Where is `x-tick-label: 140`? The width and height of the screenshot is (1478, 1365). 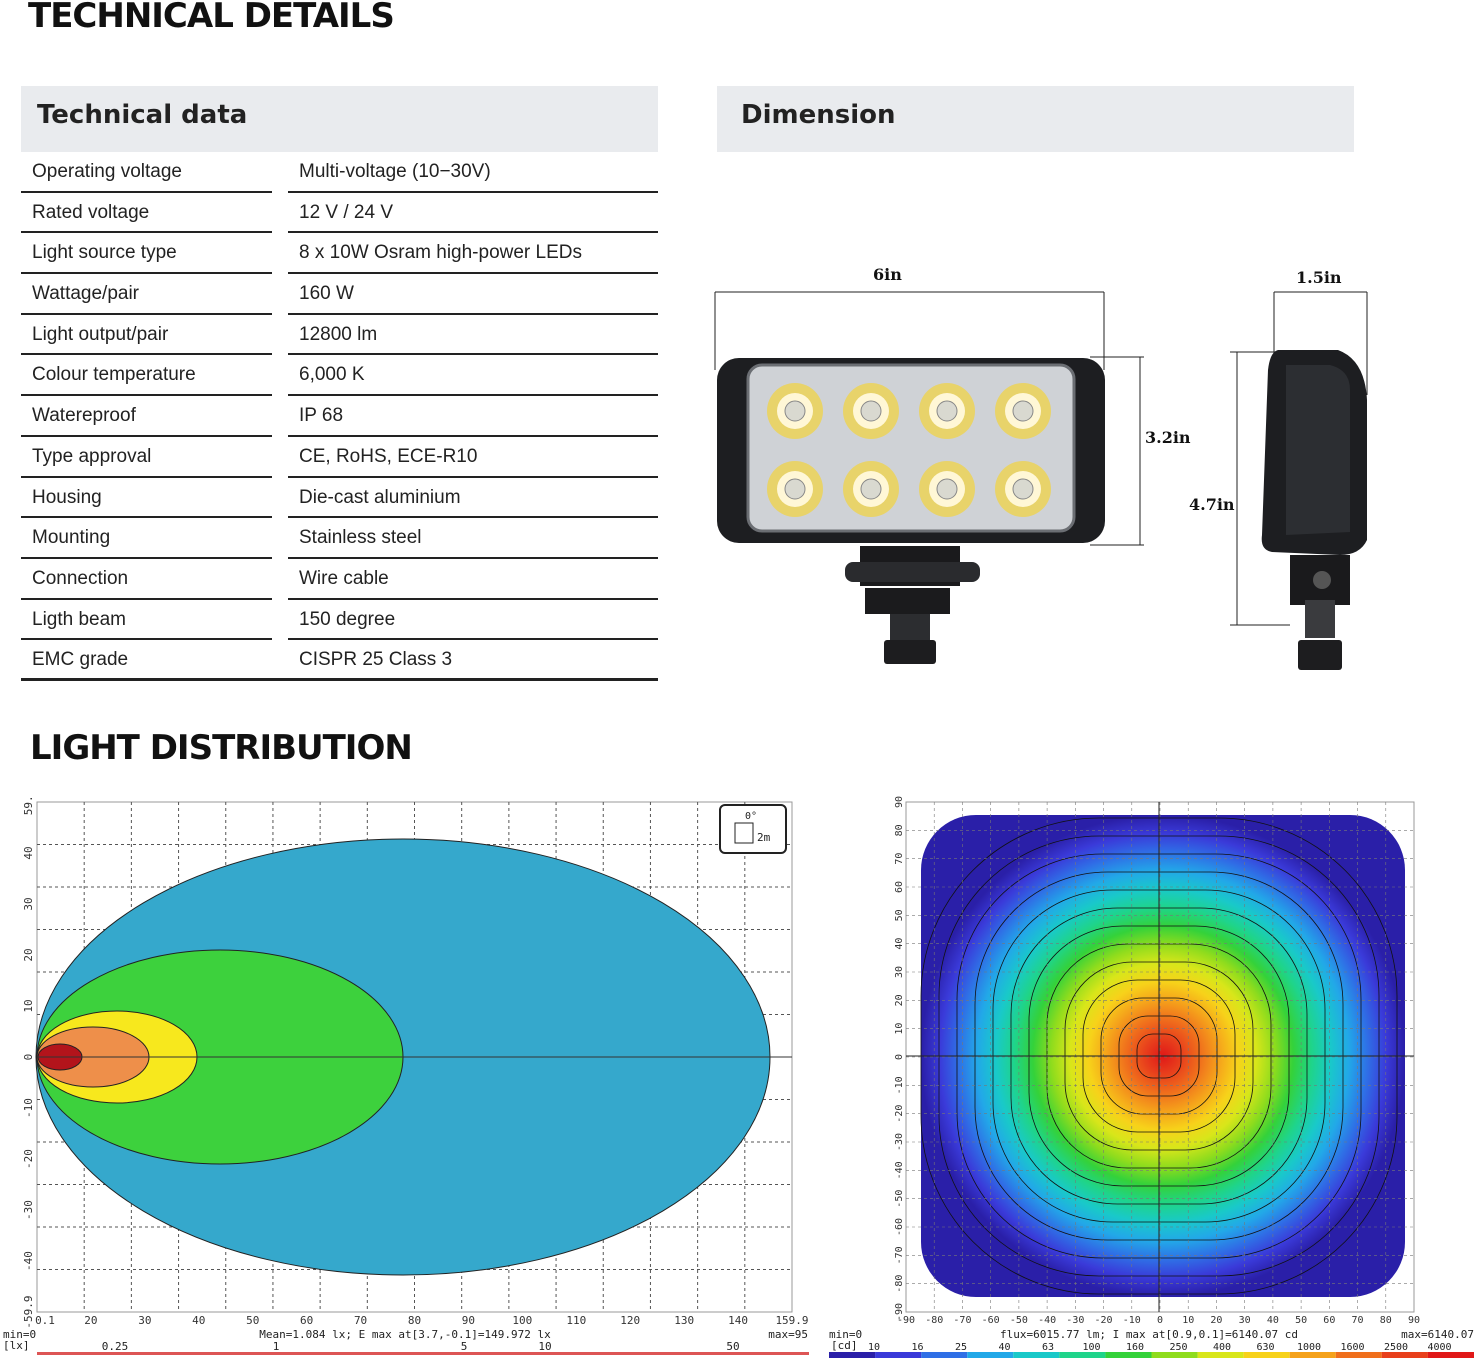
x-tick-label: 140 is located at coordinates (738, 1320).